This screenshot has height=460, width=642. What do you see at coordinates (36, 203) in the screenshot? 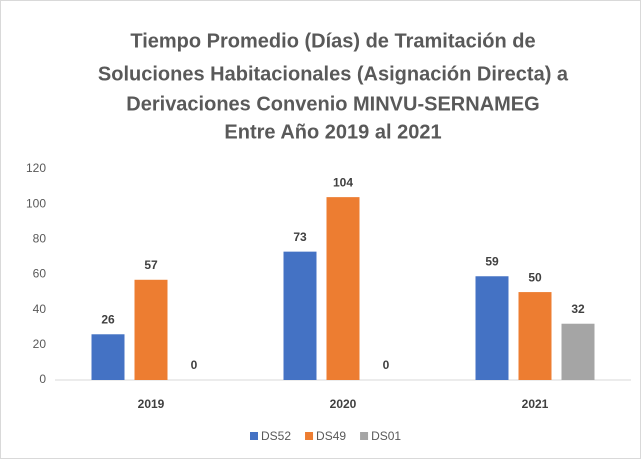
I see `y-tick-label: 100` at bounding box center [36, 203].